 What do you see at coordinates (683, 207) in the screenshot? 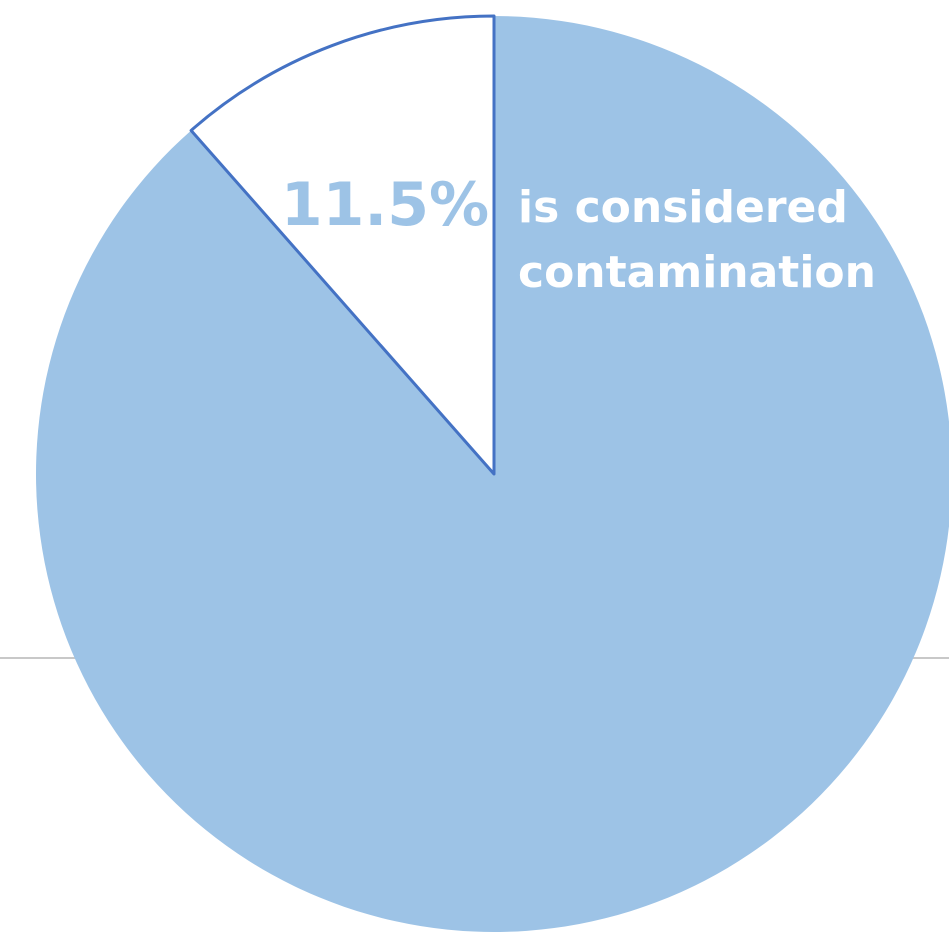
I see `annotation-line-1: is considered` at bounding box center [683, 207].